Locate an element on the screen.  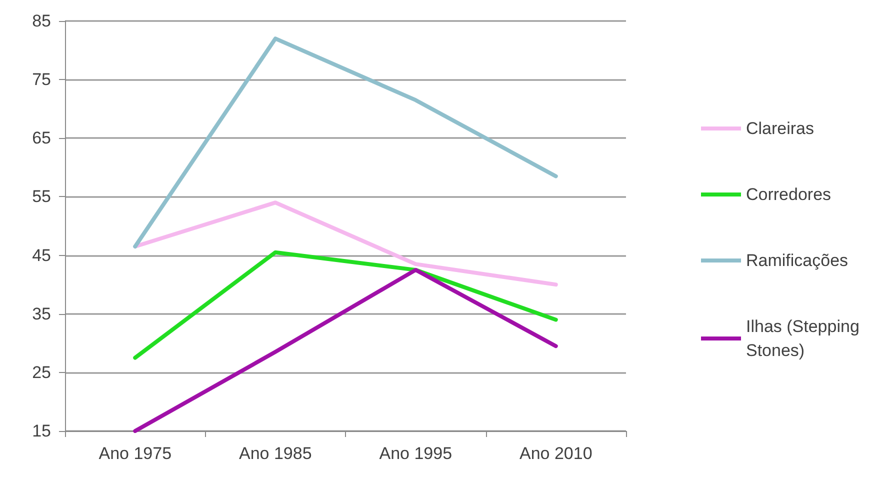
x-tick-label: Ano 1975 is located at coordinates (135, 453).